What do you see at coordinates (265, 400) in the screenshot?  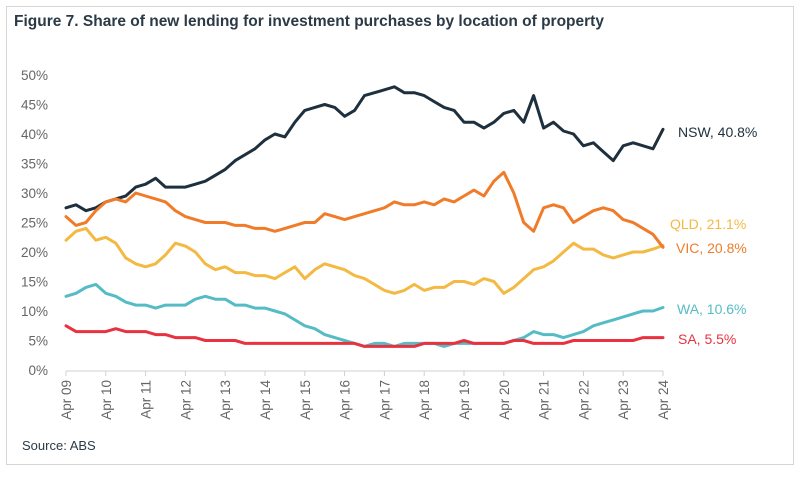 I see `x-tick-label: Apr 14` at bounding box center [265, 400].